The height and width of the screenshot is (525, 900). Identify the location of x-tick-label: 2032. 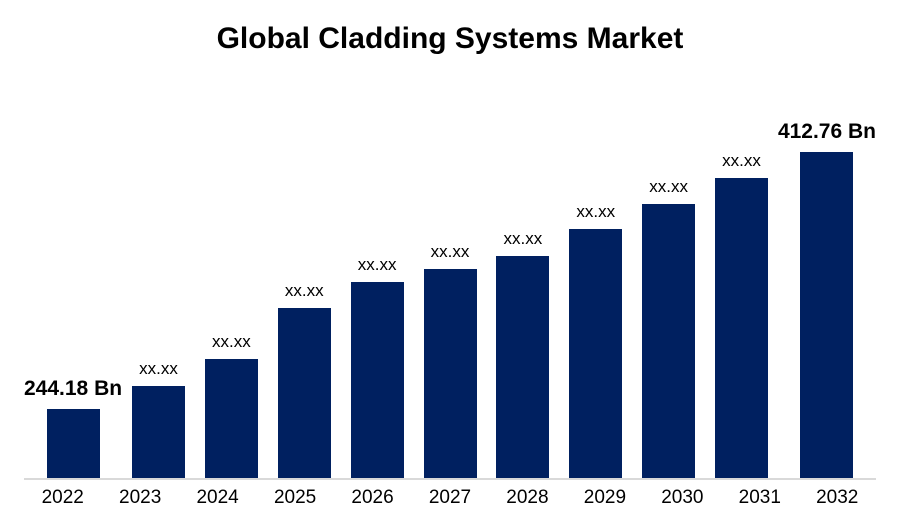
(837, 497).